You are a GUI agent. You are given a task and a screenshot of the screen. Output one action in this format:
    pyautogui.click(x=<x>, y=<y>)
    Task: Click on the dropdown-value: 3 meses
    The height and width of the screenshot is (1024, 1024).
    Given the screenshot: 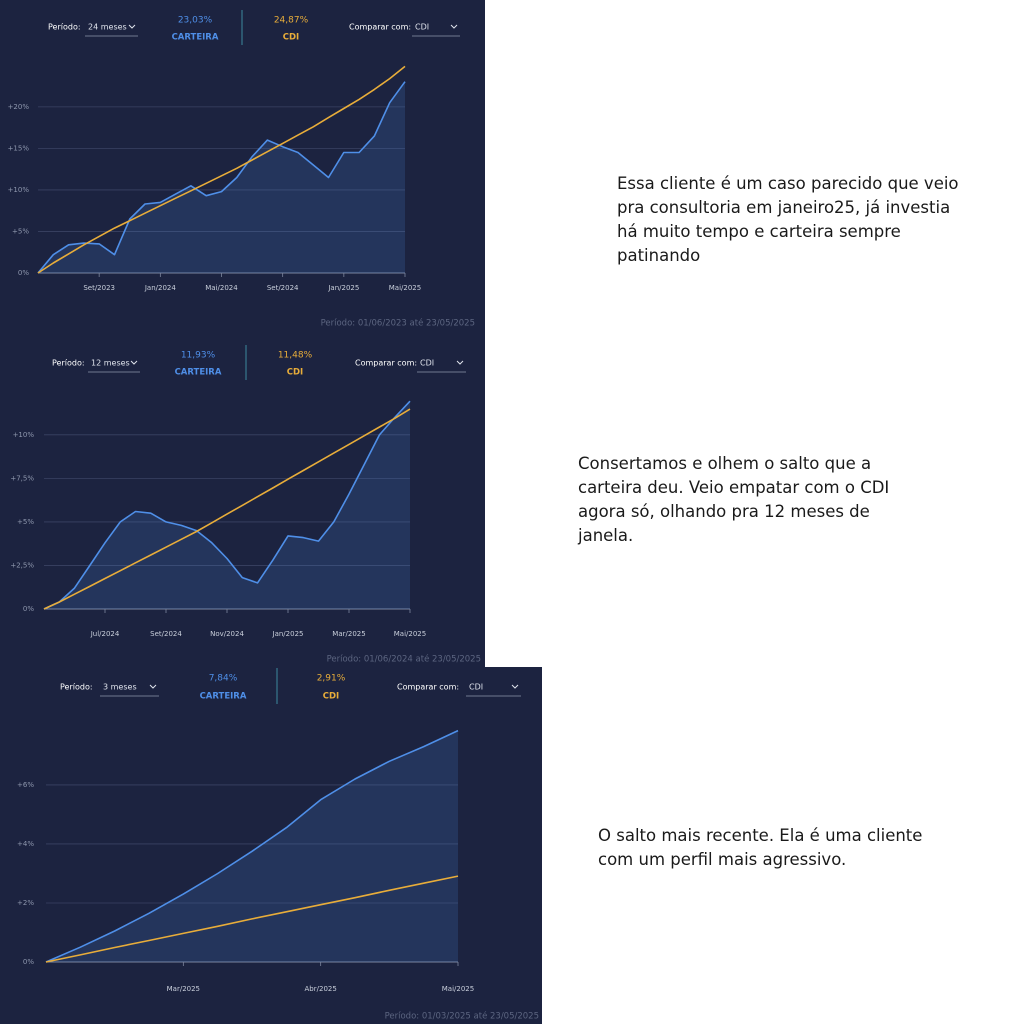 What is the action you would take?
    pyautogui.click(x=120, y=687)
    